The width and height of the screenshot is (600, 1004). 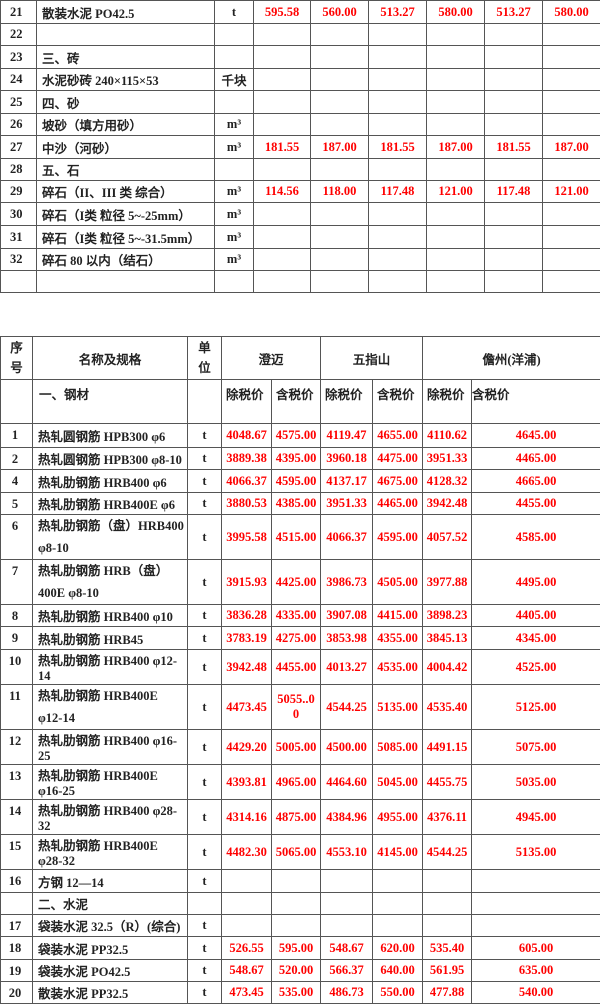 What do you see at coordinates (447, 638) in the screenshot?
I see `price-cell: 3845.13` at bounding box center [447, 638].